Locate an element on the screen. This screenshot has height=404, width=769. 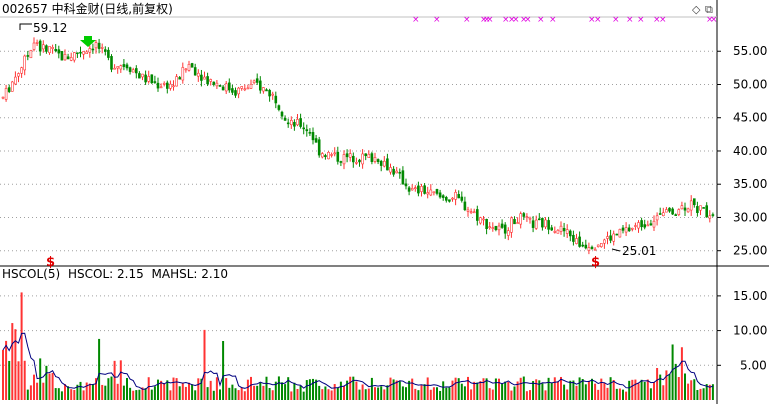
diamond-icon: ◇ is located at coordinates (696, 9).